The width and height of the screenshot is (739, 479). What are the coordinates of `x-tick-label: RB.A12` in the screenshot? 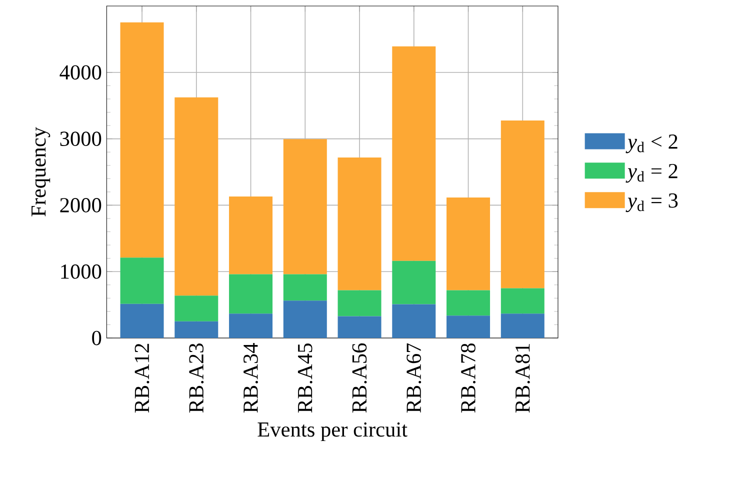 It's located at (142, 378).